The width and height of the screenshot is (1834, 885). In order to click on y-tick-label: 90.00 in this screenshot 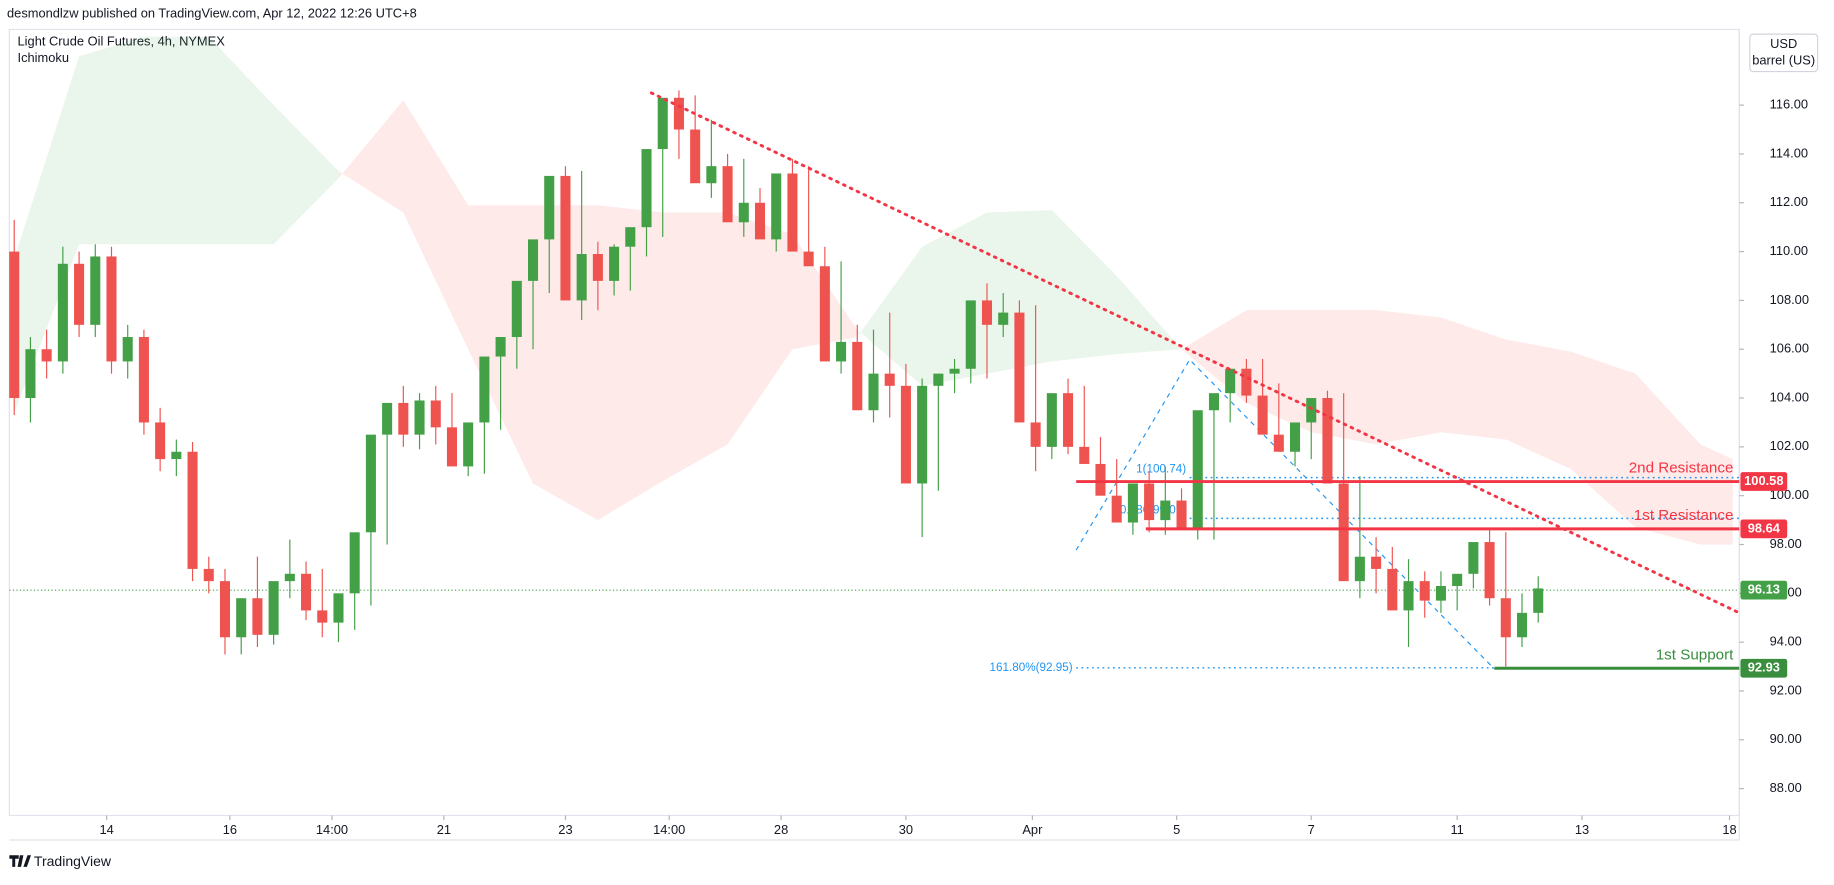, I will do `click(1786, 738)`.